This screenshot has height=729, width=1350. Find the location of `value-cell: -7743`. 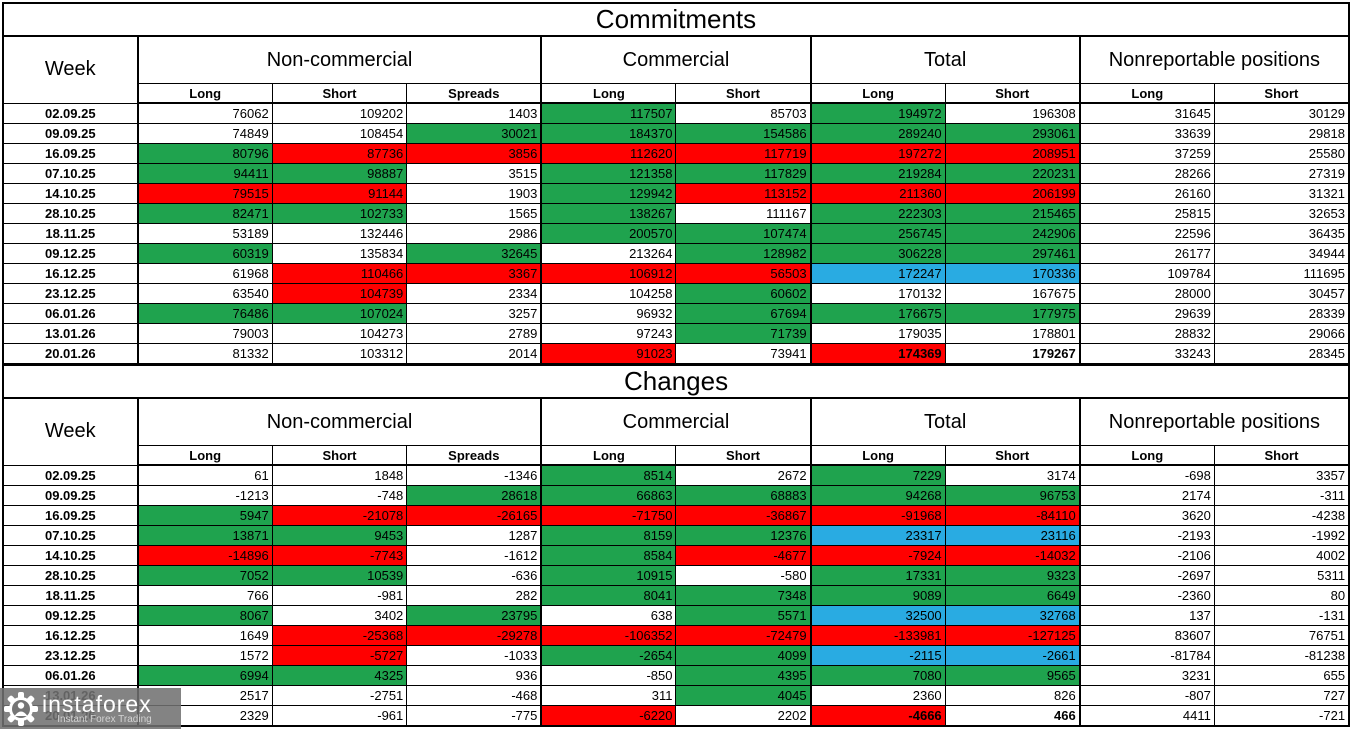

value-cell: -7743 is located at coordinates (339, 555).